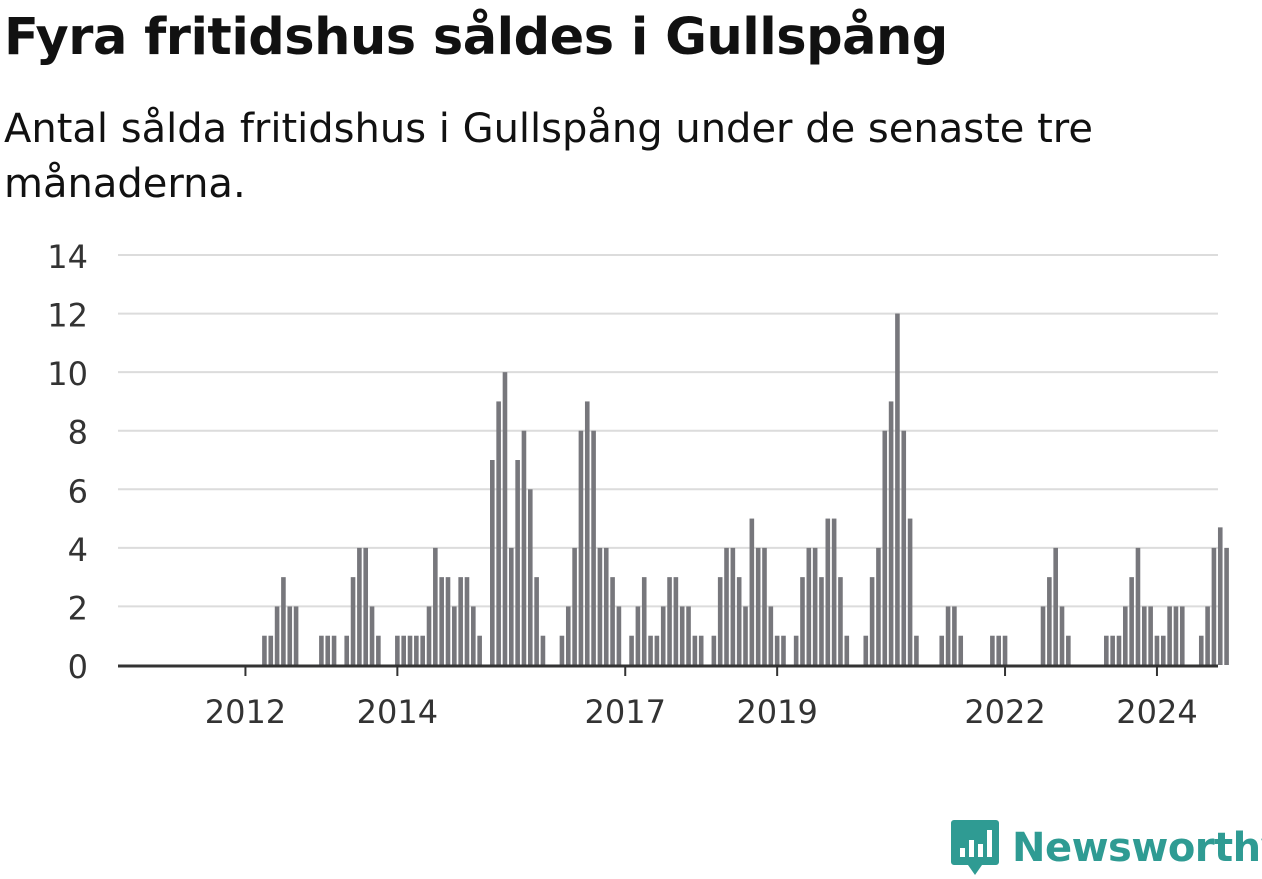  I want to click on y-tick-label: 12, so click(67, 316).